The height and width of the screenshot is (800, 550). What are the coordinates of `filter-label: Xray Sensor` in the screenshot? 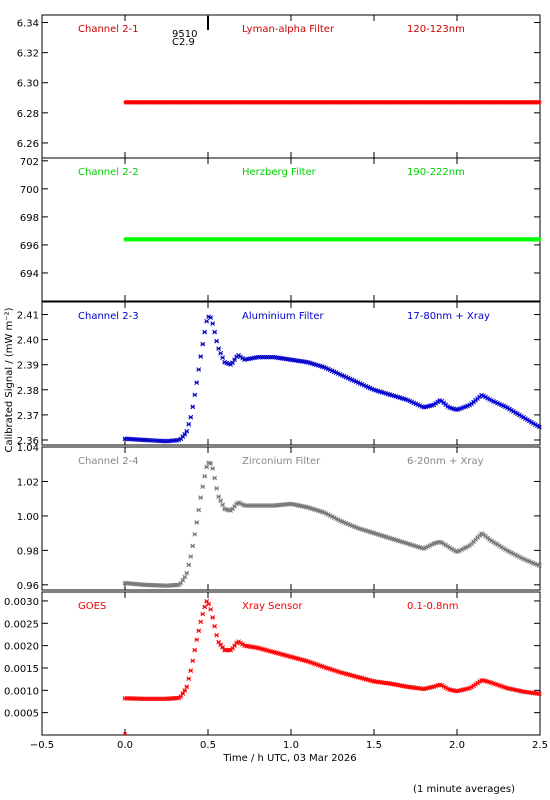 It's located at (272, 606).